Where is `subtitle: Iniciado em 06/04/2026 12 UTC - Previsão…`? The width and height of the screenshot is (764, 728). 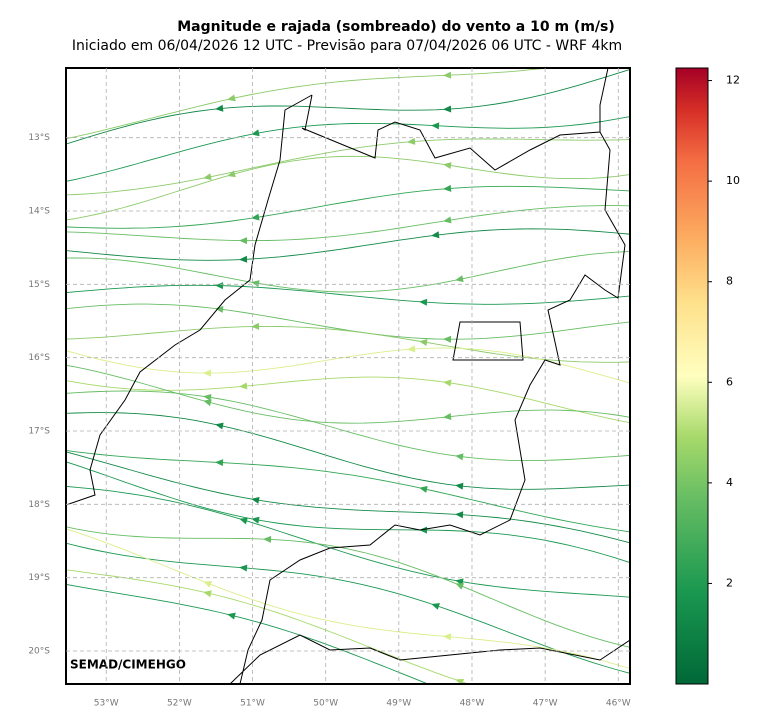 subtitle: Iniciado em 06/04/2026 12 UTC - Previsão… is located at coordinates (347, 46).